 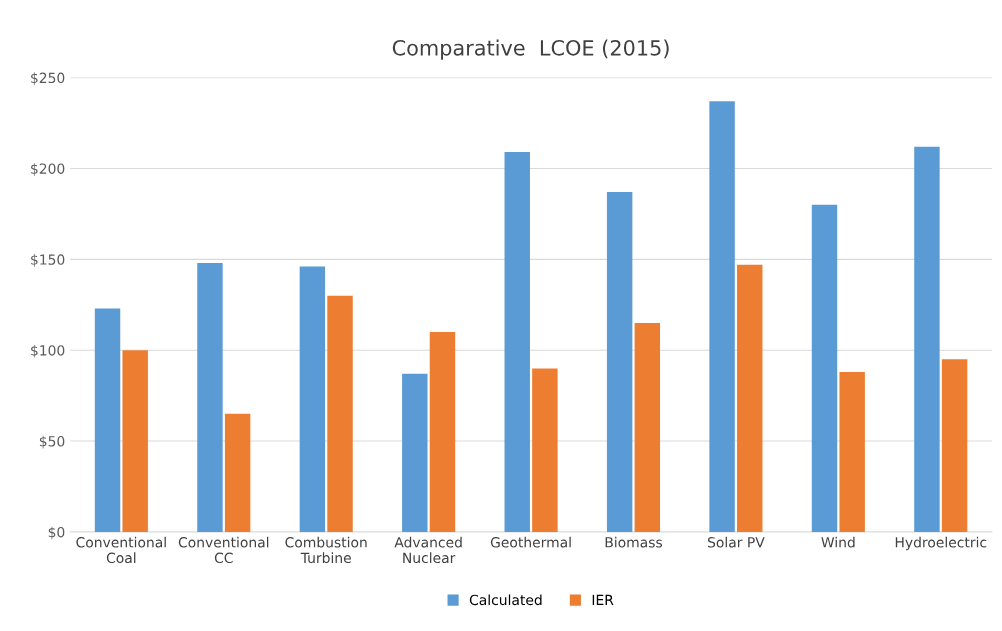 What do you see at coordinates (941, 543) in the screenshot?
I see `x-tick-label: Hydroelectric` at bounding box center [941, 543].